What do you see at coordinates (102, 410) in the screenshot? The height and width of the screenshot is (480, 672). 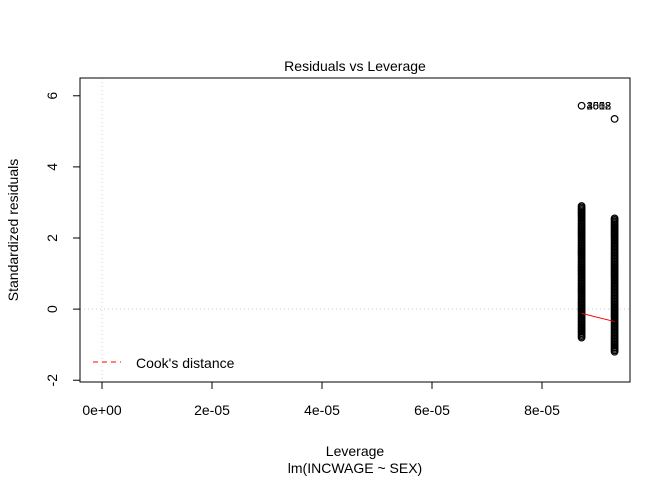 I see `x-tick-label: 0e+00` at bounding box center [102, 410].